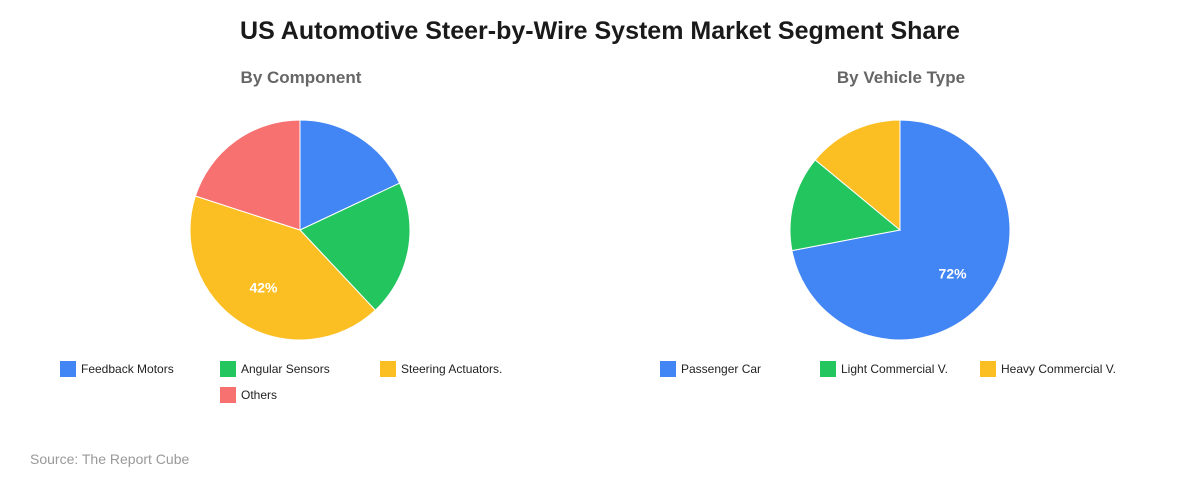 This screenshot has width=1200, height=480. I want to click on pie-title-vehicle-type: By Vehicle Type, so click(901, 77).